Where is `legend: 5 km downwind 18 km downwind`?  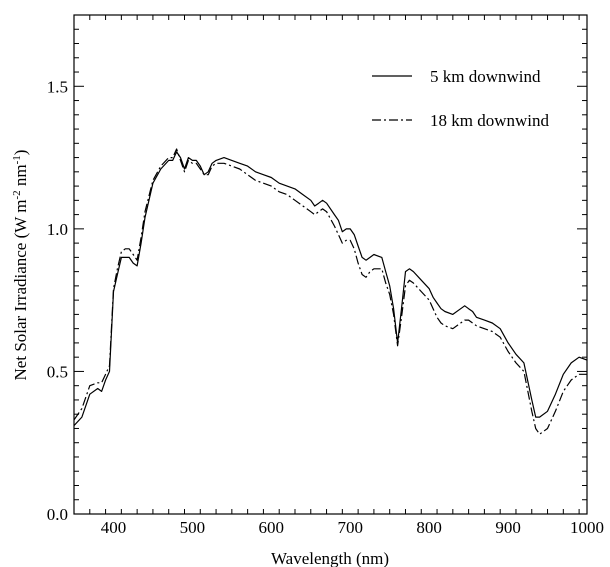
legend: 5 km downwind 18 km downwind is located at coordinates (461, 98).